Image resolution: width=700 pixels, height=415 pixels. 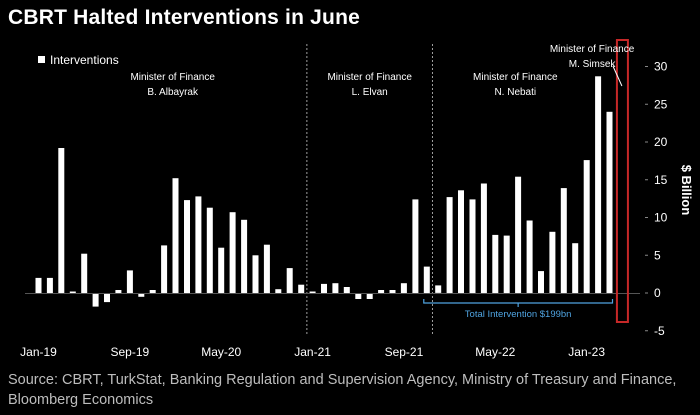 What do you see at coordinates (661, 142) in the screenshot?
I see `y-tick-label: 20` at bounding box center [661, 142].